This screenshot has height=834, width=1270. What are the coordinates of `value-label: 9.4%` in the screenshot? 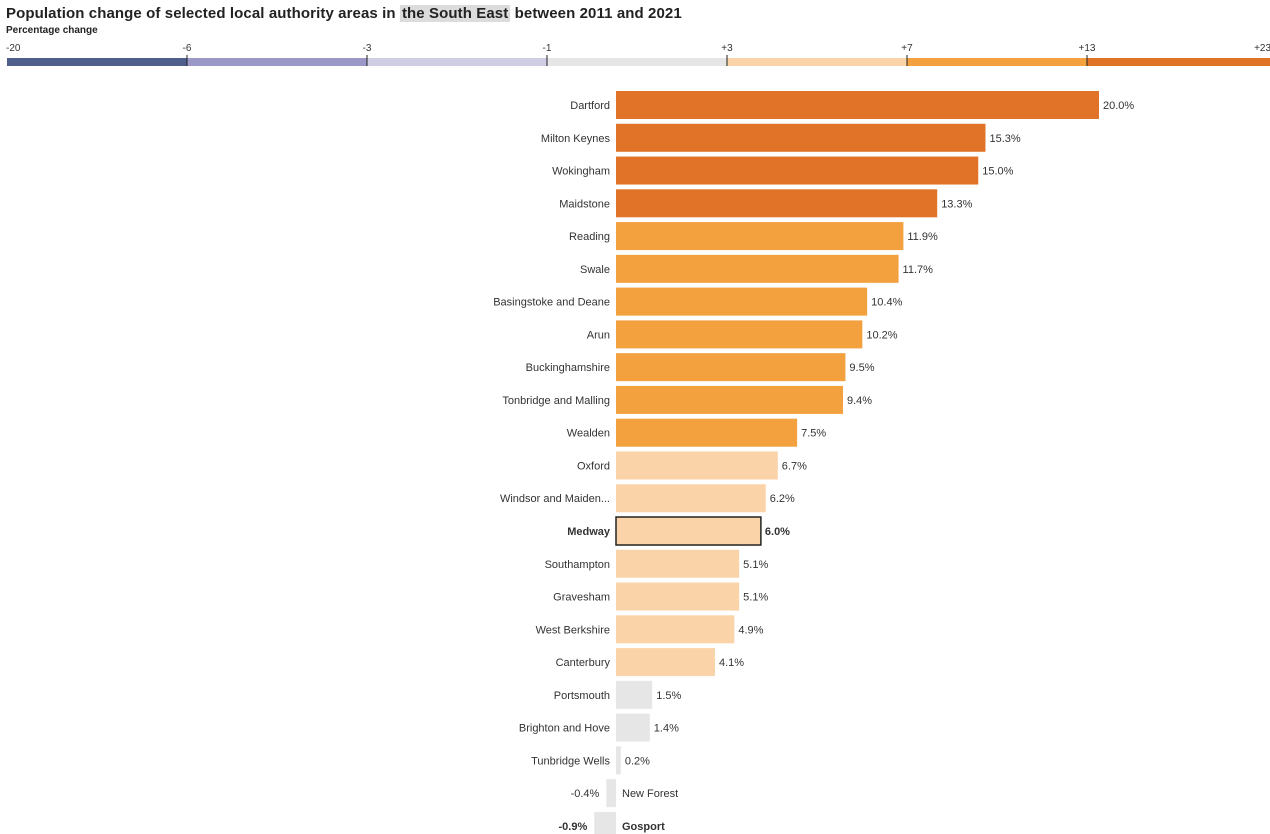 It's located at (859, 401).